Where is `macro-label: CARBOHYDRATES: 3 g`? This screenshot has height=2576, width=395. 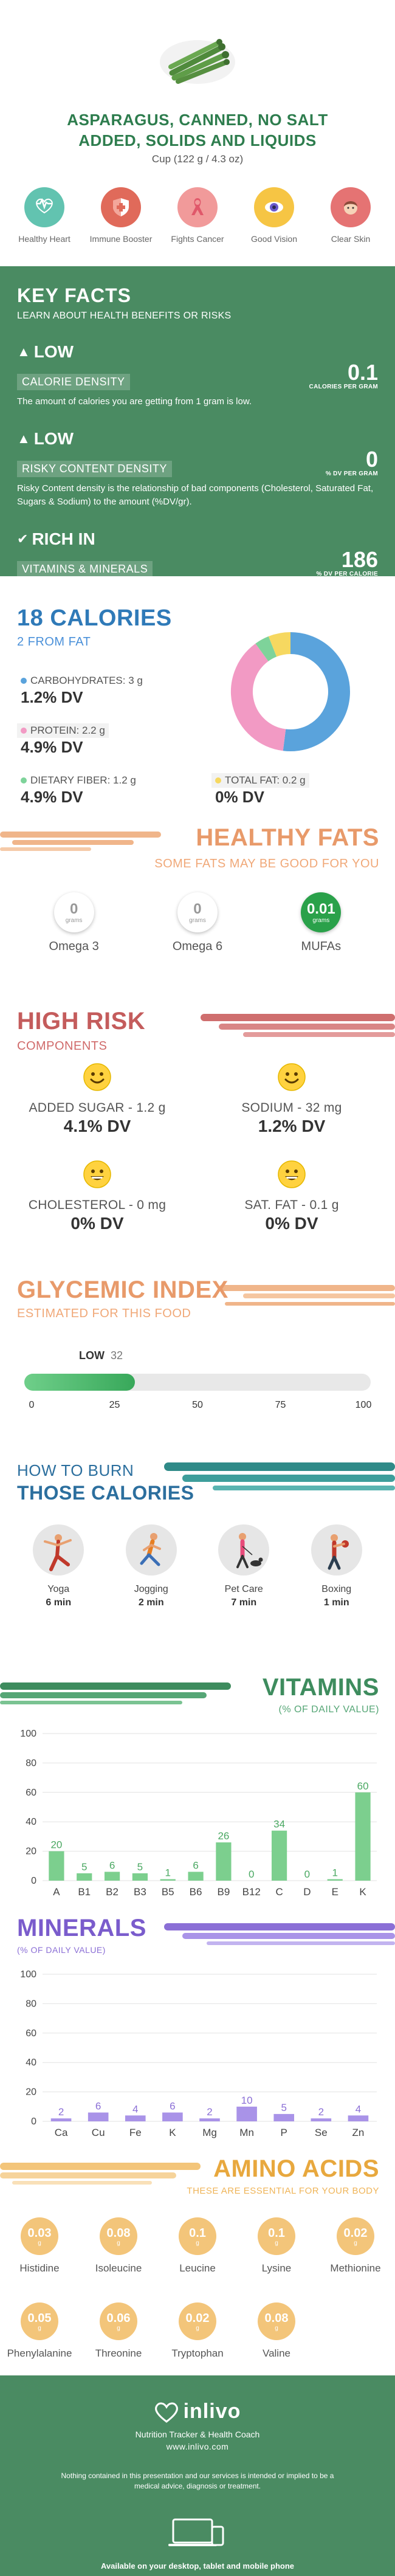
macro-label: CARBOHYDRATES: 3 g is located at coordinates (86, 680).